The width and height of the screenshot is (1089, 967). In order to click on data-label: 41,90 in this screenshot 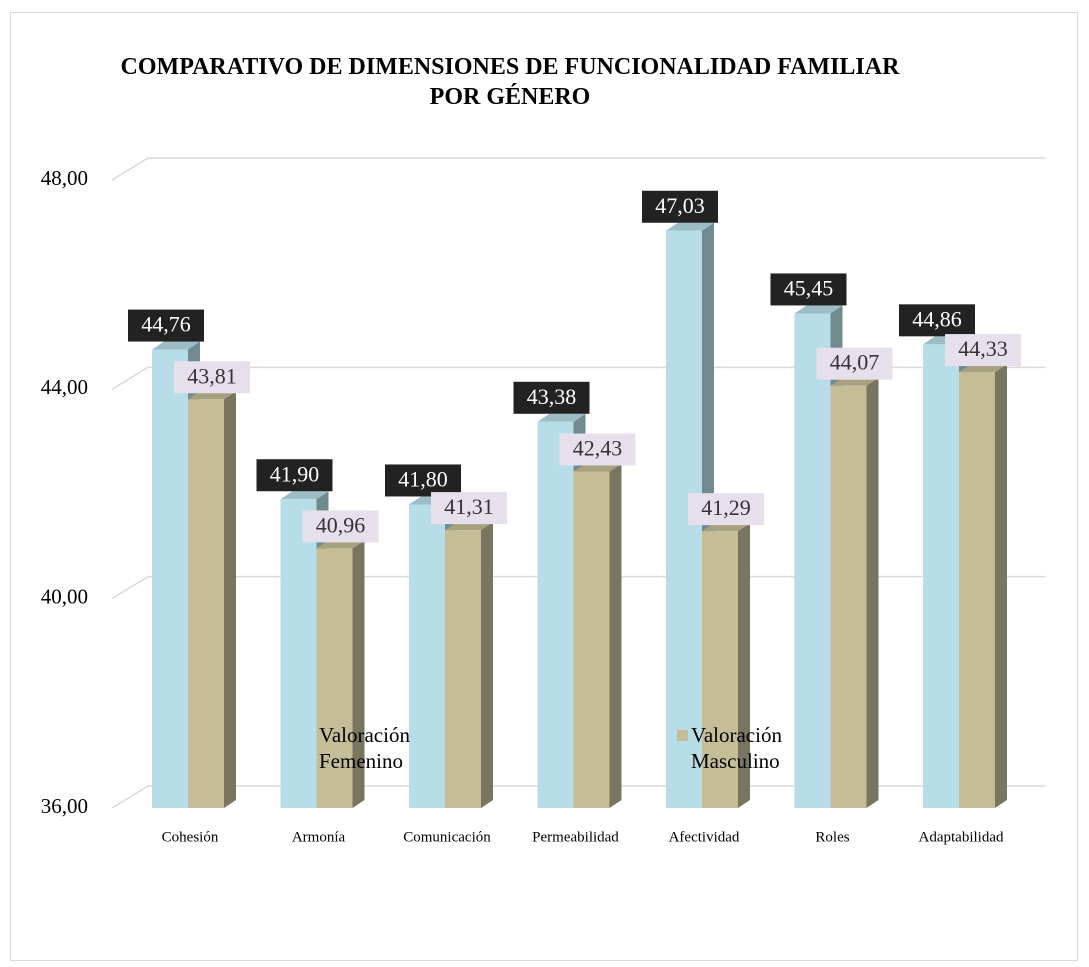, I will do `click(295, 473)`.